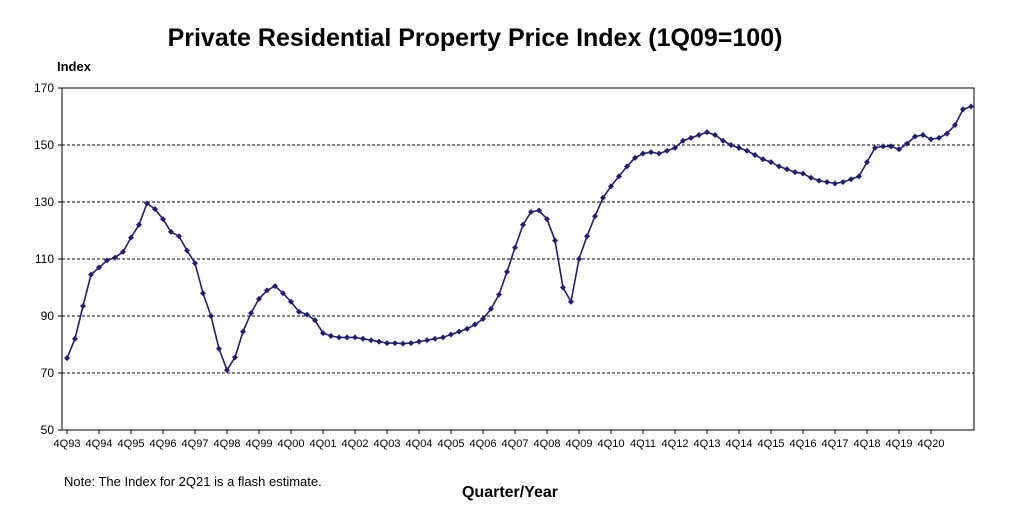 The height and width of the screenshot is (529, 1024). What do you see at coordinates (48, 430) in the screenshot?
I see `y-tick-label: 50` at bounding box center [48, 430].